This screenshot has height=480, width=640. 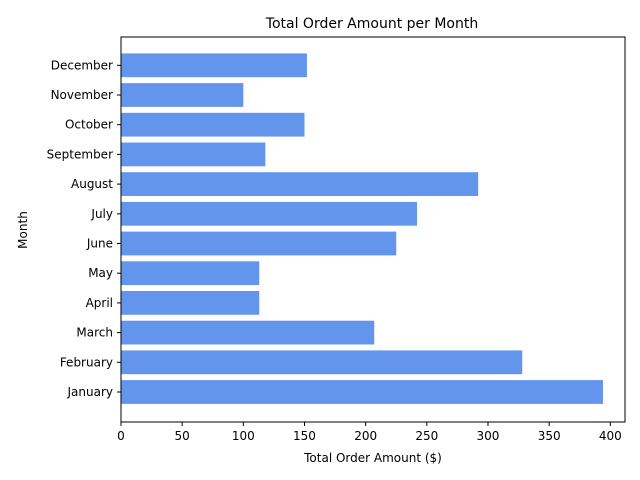 What do you see at coordinates (94, 333) in the screenshot?
I see `y-tick-label: March` at bounding box center [94, 333].